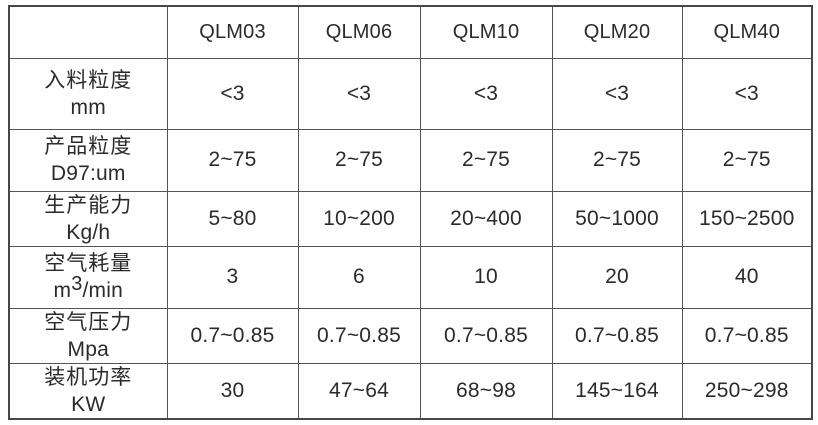 Image resolution: width=818 pixels, height=425 pixels. Describe the element at coordinates (88, 263) in the screenshot. I see `row-label-cn: 空气耗量` at that location.